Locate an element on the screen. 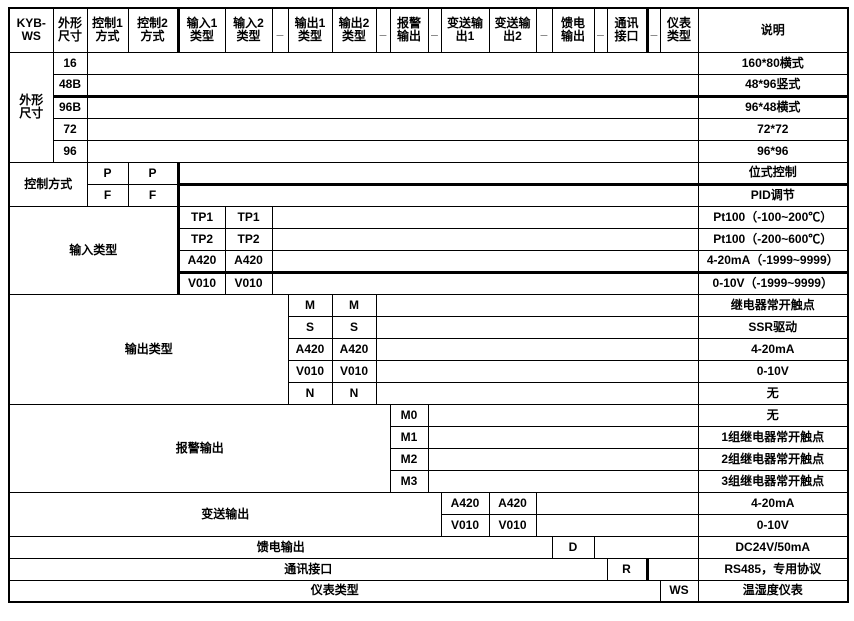 The image size is (854, 621). desc-cell: 96*48横式 is located at coordinates (773, 107).